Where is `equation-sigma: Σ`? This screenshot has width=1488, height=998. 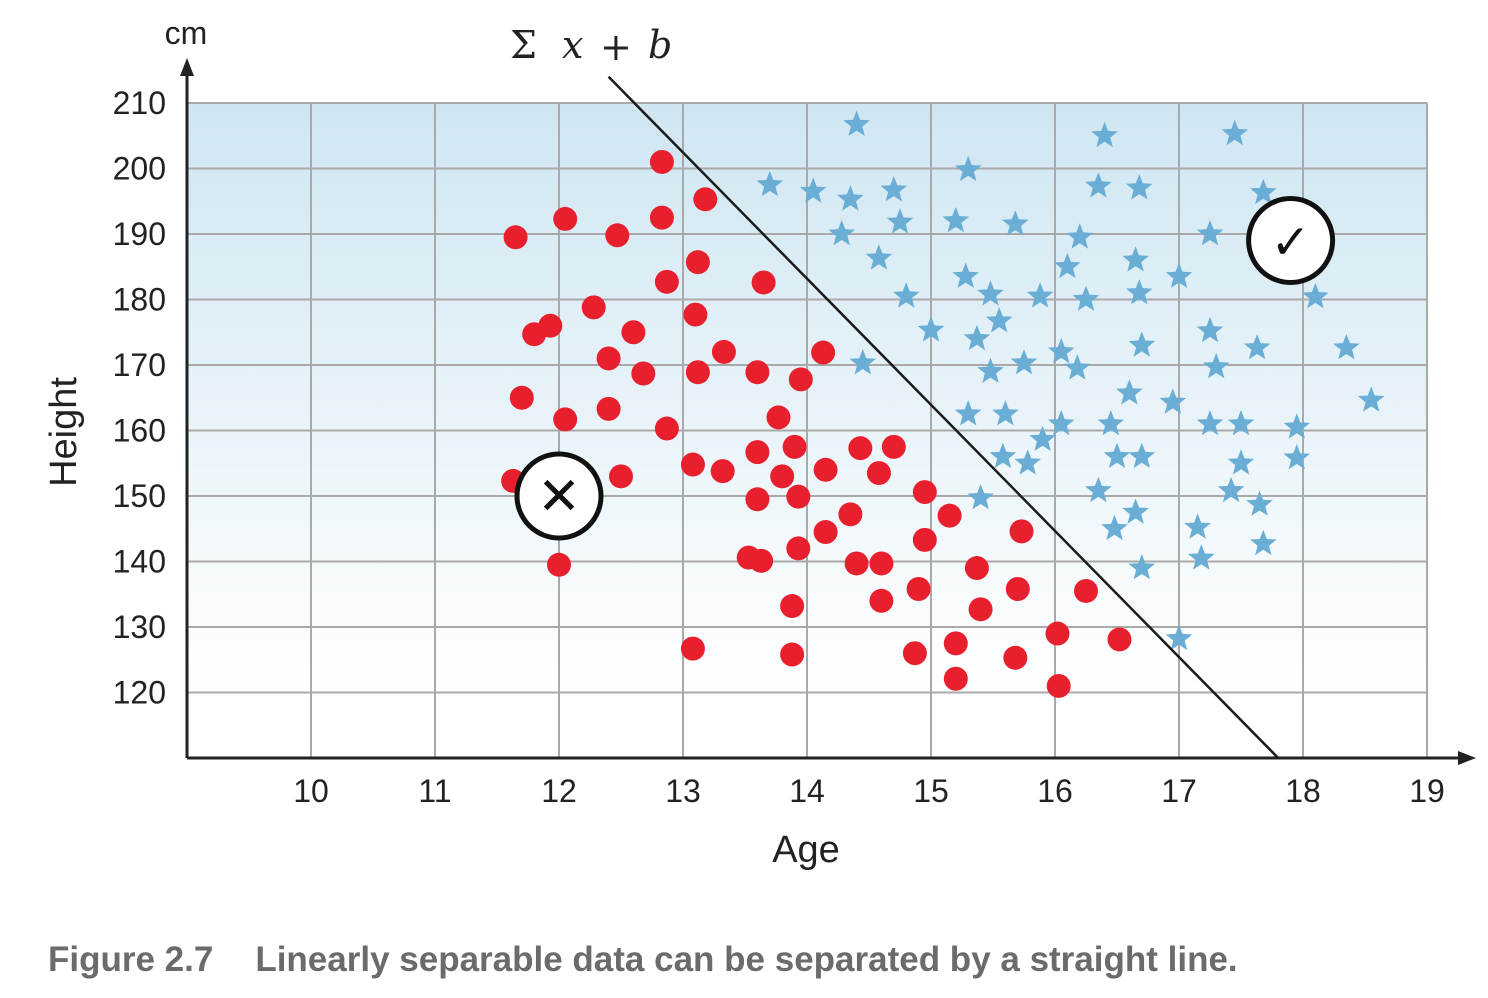 equation-sigma: Σ is located at coordinates (523, 45).